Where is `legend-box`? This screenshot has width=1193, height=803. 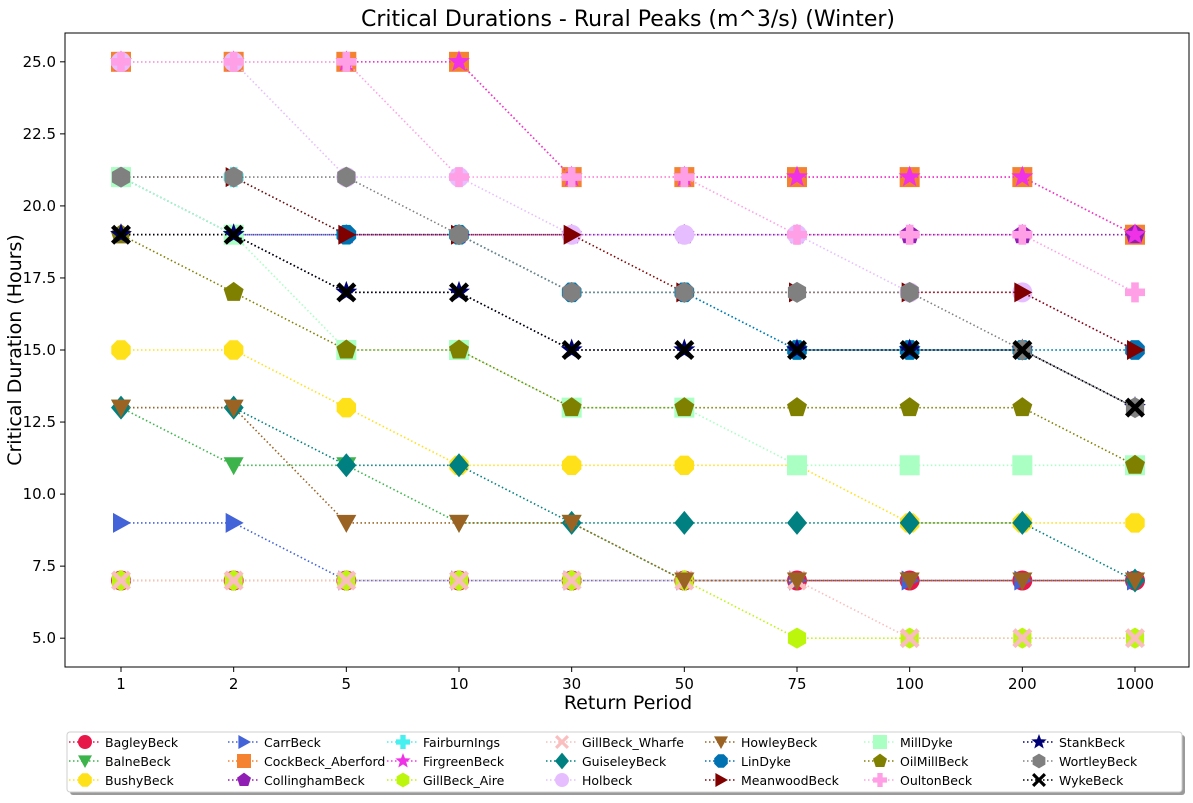 legend-box is located at coordinates (624, 762).